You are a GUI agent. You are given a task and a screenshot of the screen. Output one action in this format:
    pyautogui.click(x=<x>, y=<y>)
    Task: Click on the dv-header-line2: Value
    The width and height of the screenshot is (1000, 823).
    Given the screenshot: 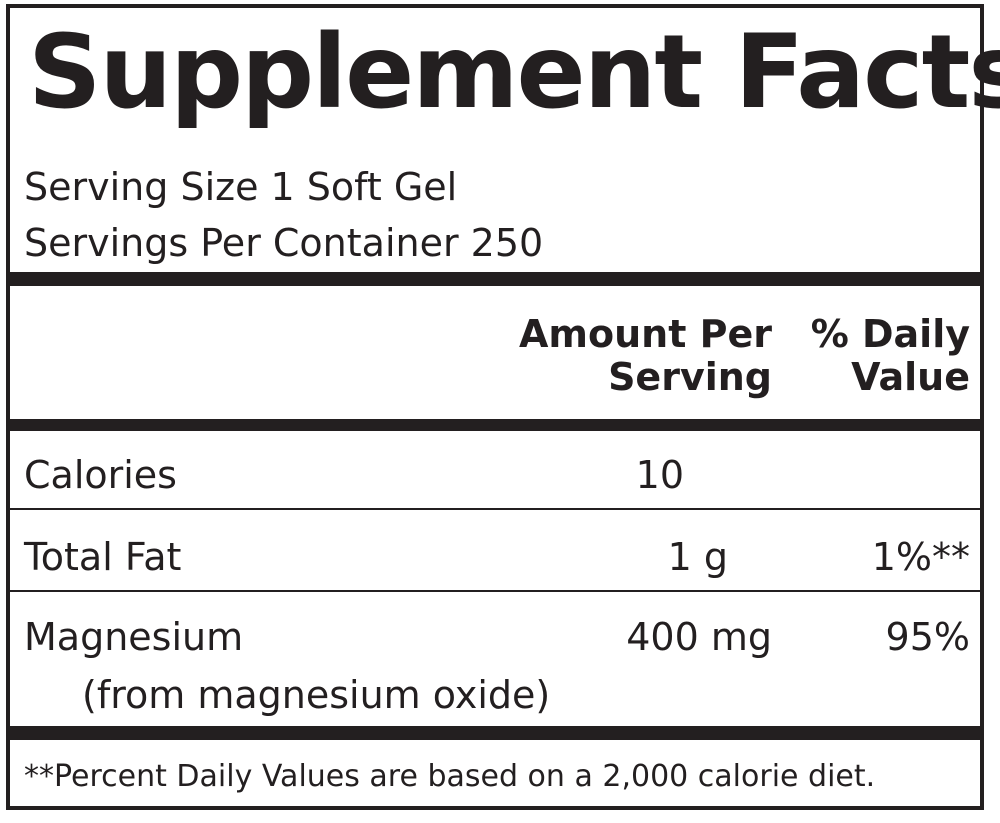 What is the action you would take?
    pyautogui.click(x=910, y=376)
    